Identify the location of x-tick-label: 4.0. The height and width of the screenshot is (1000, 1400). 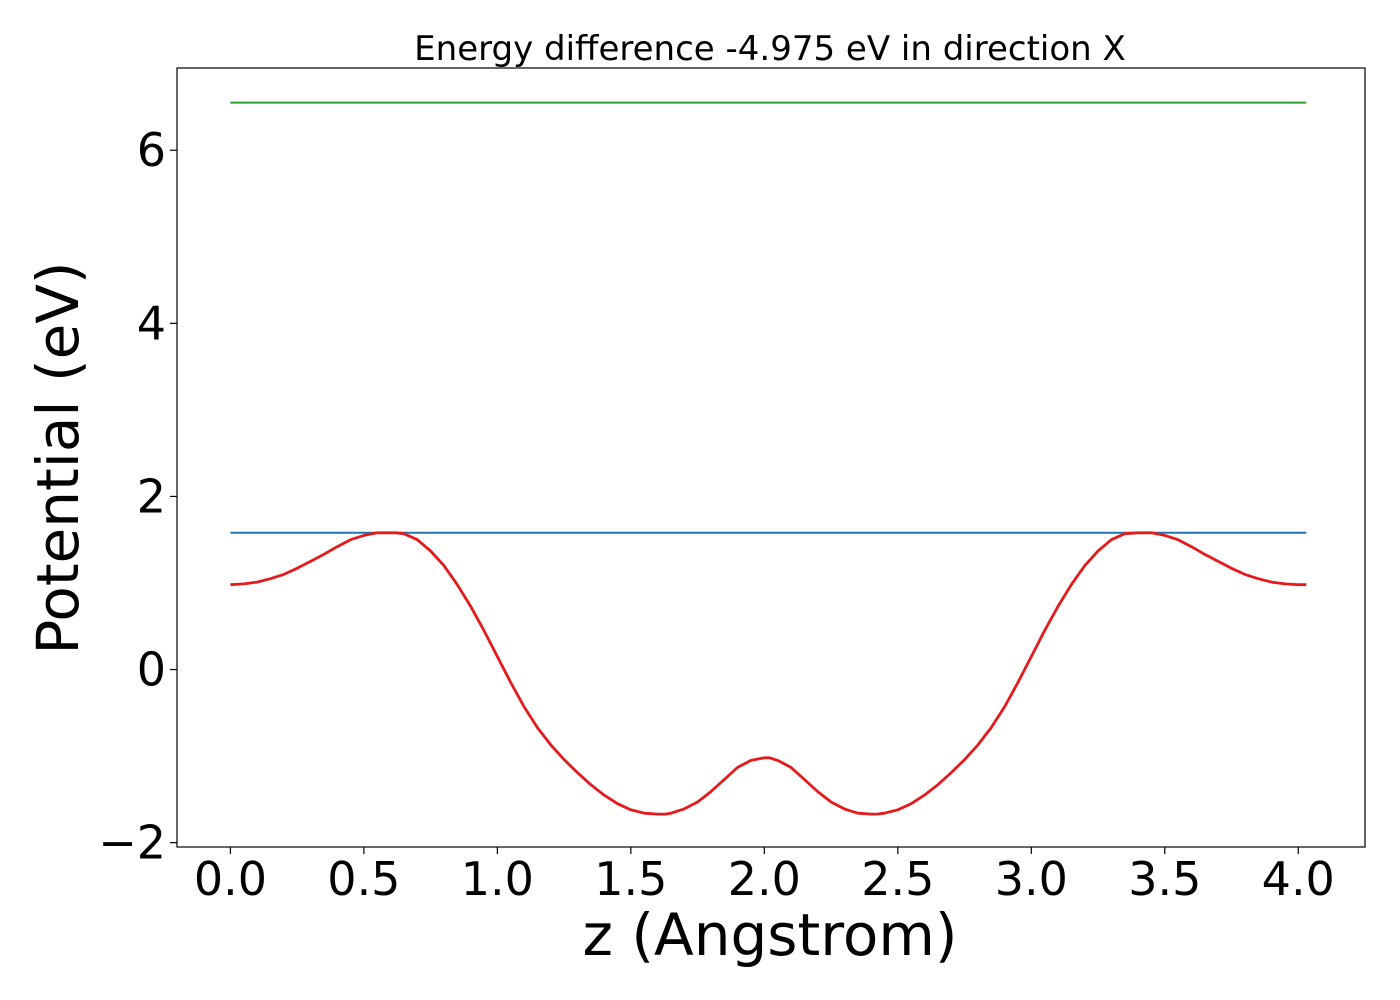
(1298, 879).